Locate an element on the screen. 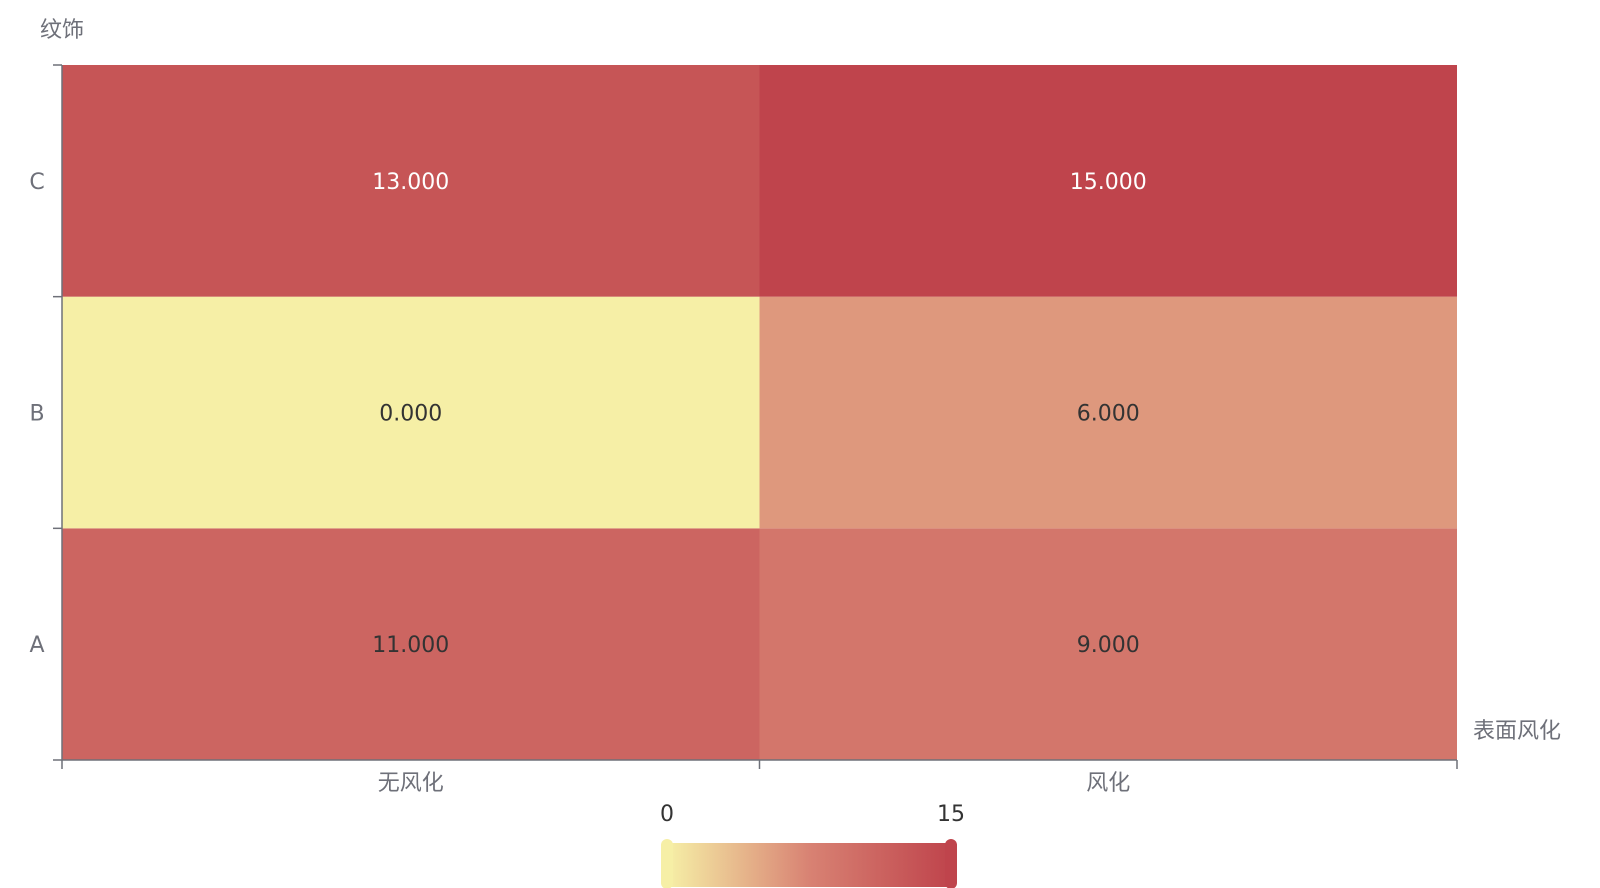 This screenshot has width=1600, height=888. x-tick-label: 风化 is located at coordinates (1108, 783).